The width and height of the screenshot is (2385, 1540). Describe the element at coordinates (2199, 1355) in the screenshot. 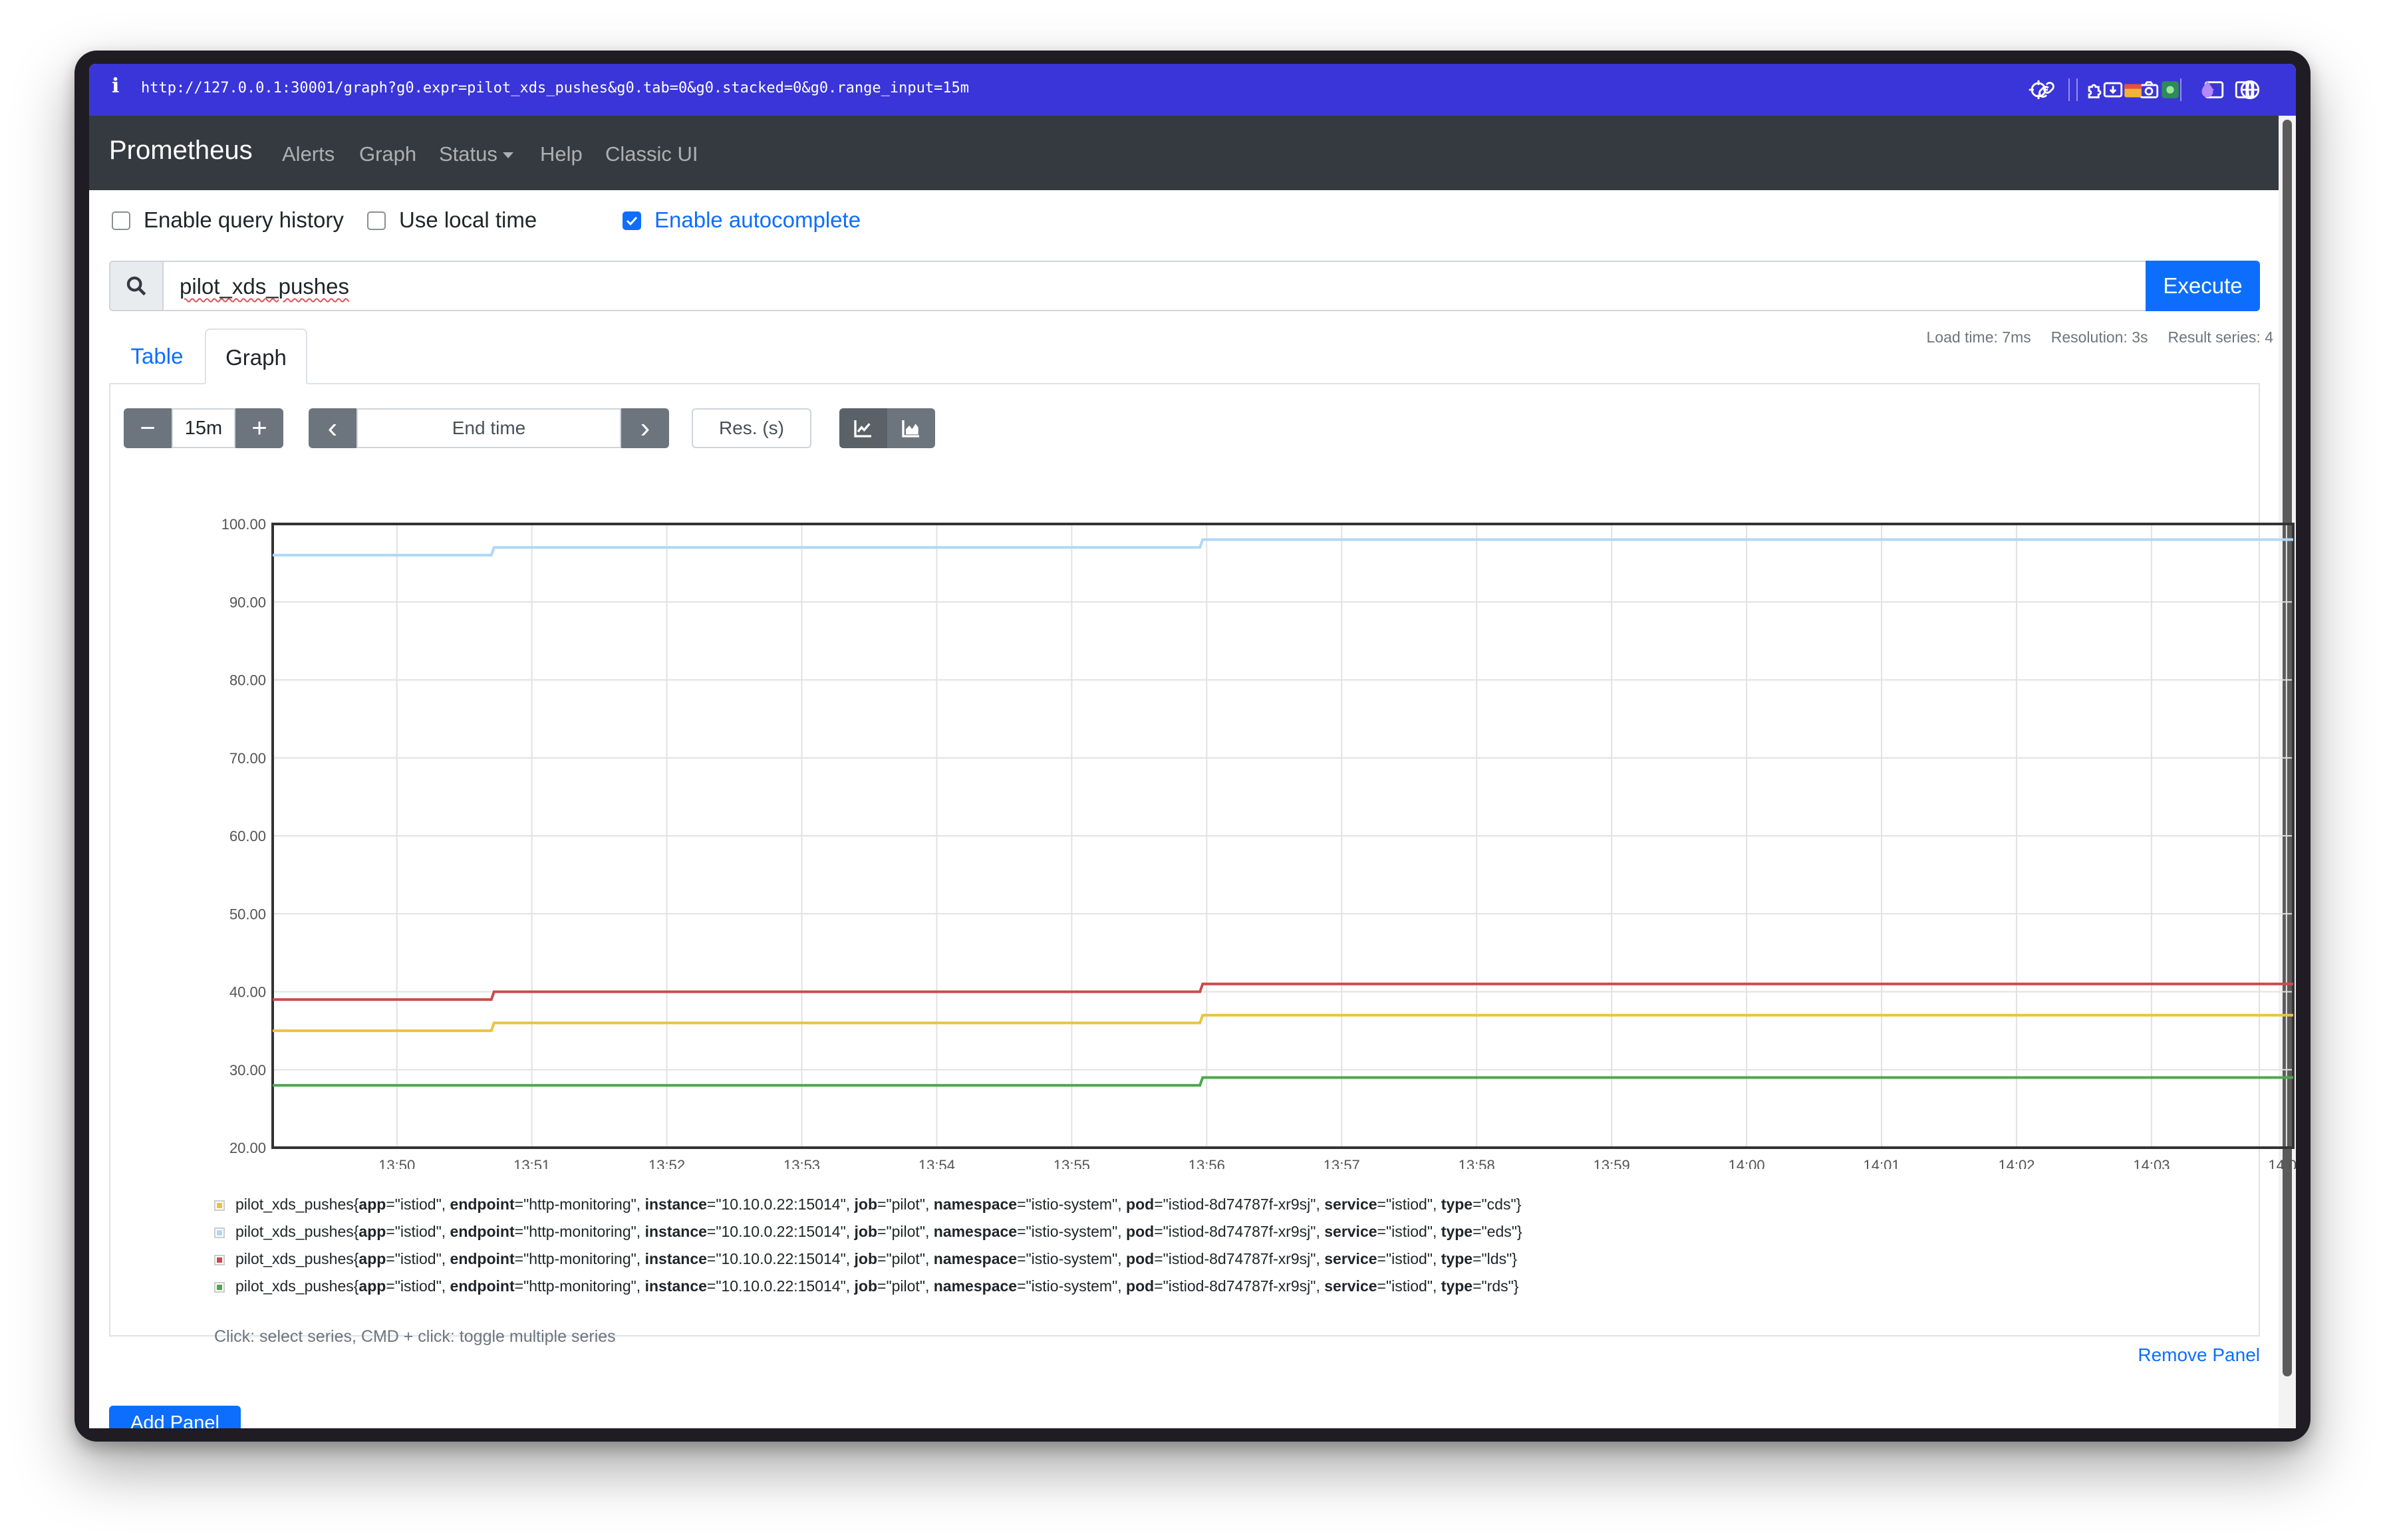

I see `remove-panel-link: Remove Panel` at that location.